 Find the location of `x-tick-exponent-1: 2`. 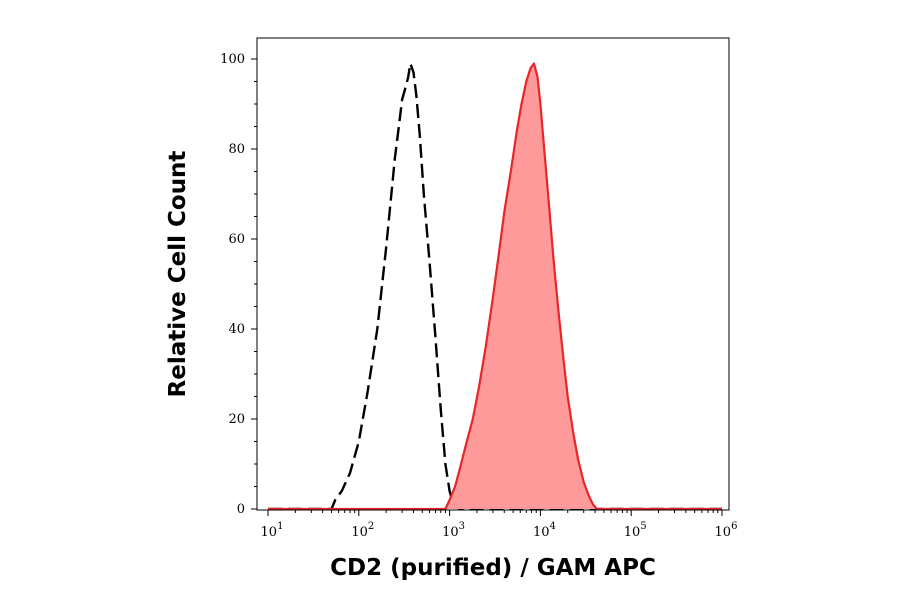

x-tick-exponent-1: 2 is located at coordinates (371, 526).